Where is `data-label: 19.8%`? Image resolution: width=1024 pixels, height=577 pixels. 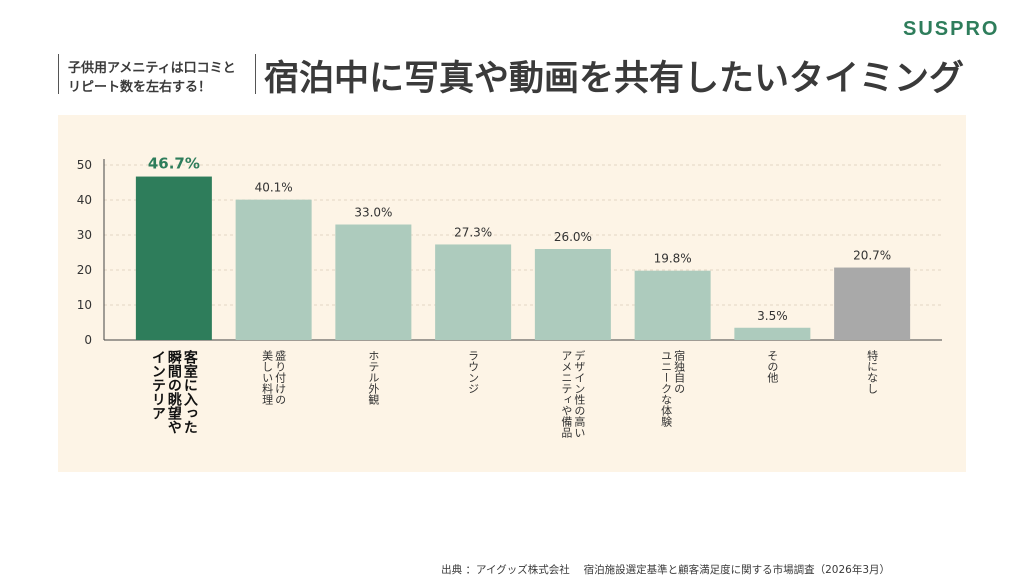 data-label: 19.8% is located at coordinates (673, 259).